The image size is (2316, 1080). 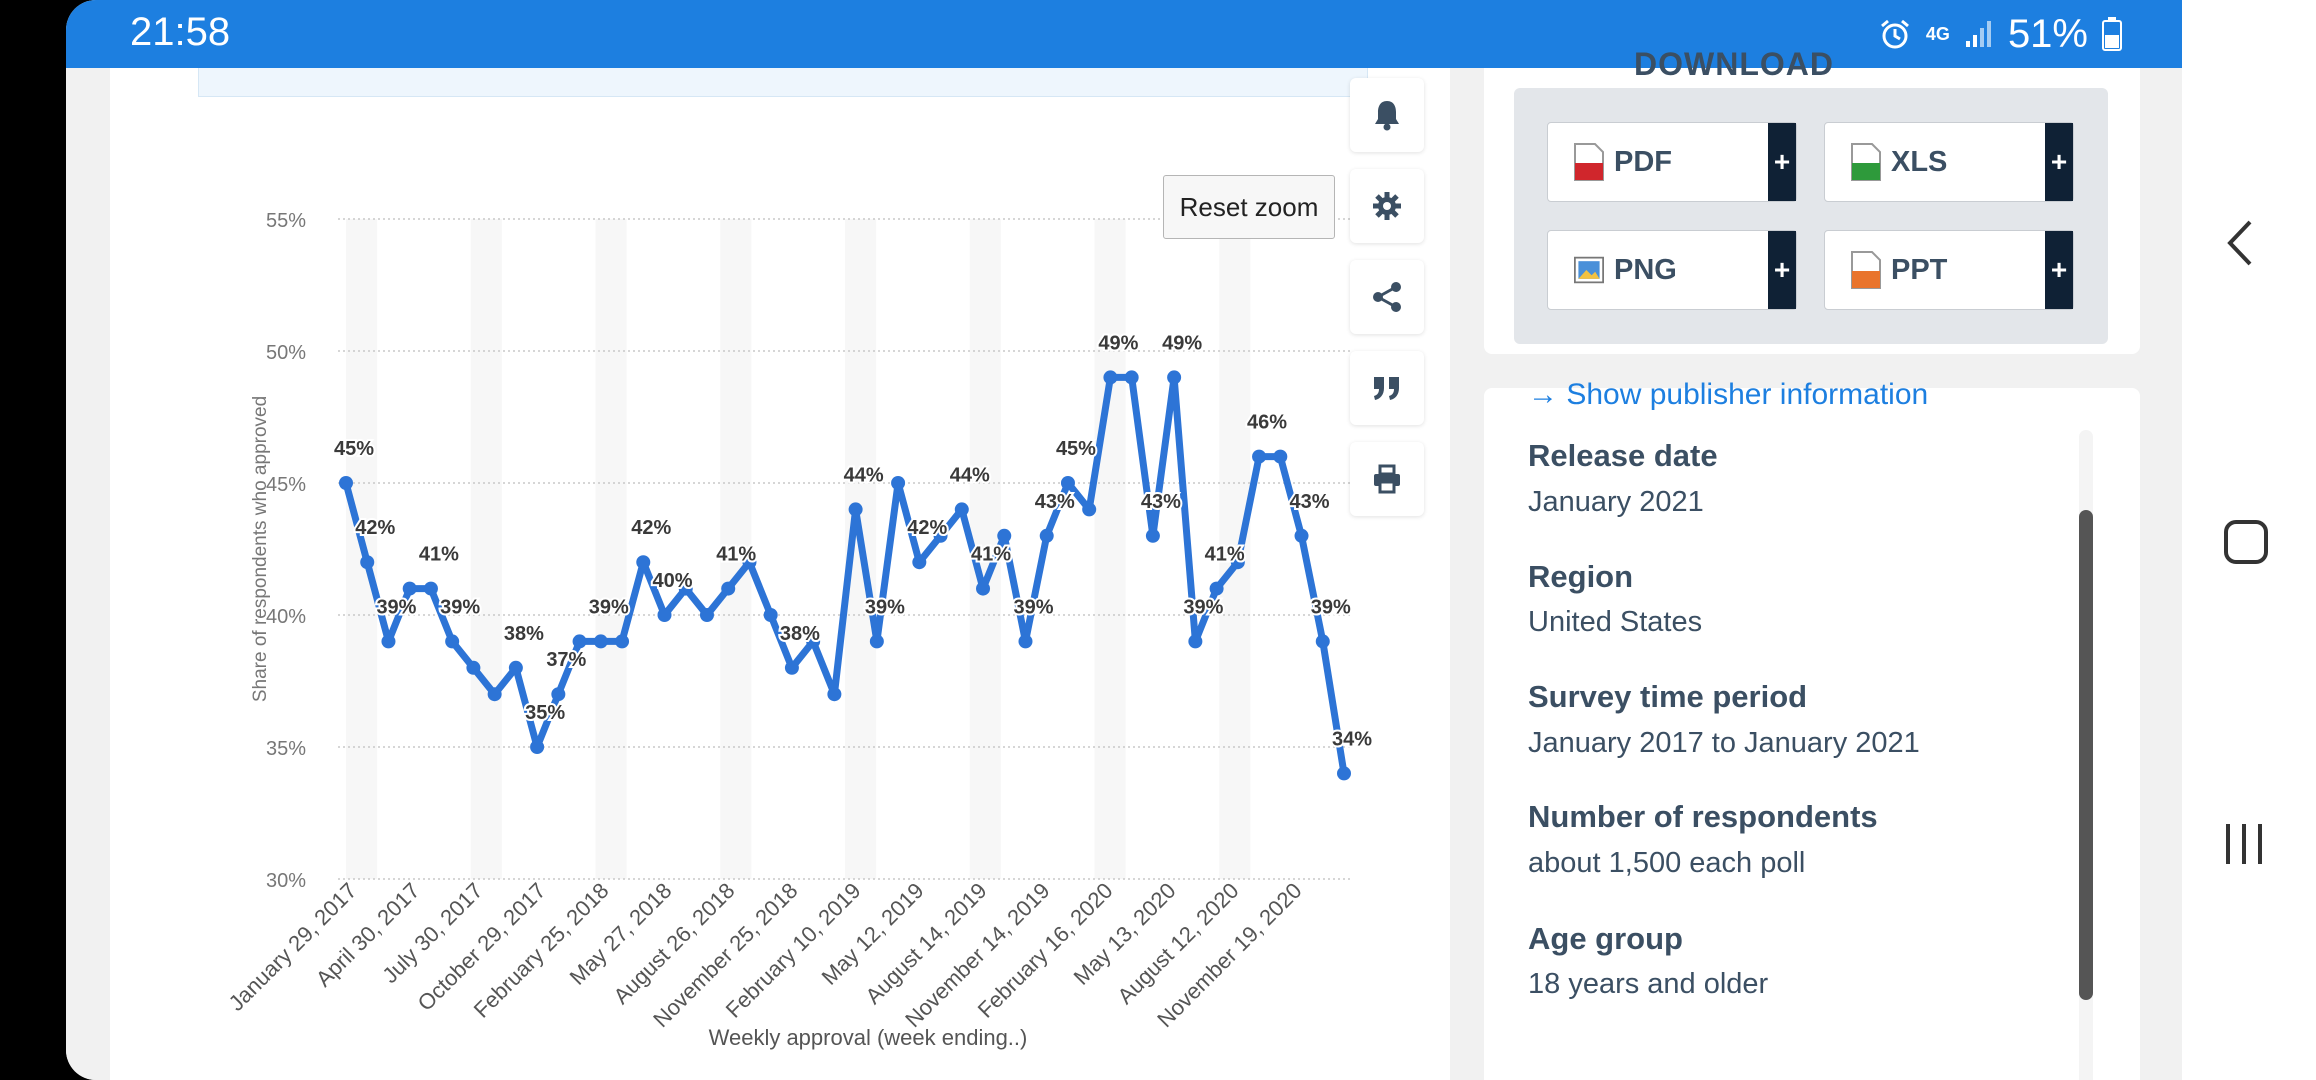 I want to click on xls-file-icon, so click(x=1866, y=162).